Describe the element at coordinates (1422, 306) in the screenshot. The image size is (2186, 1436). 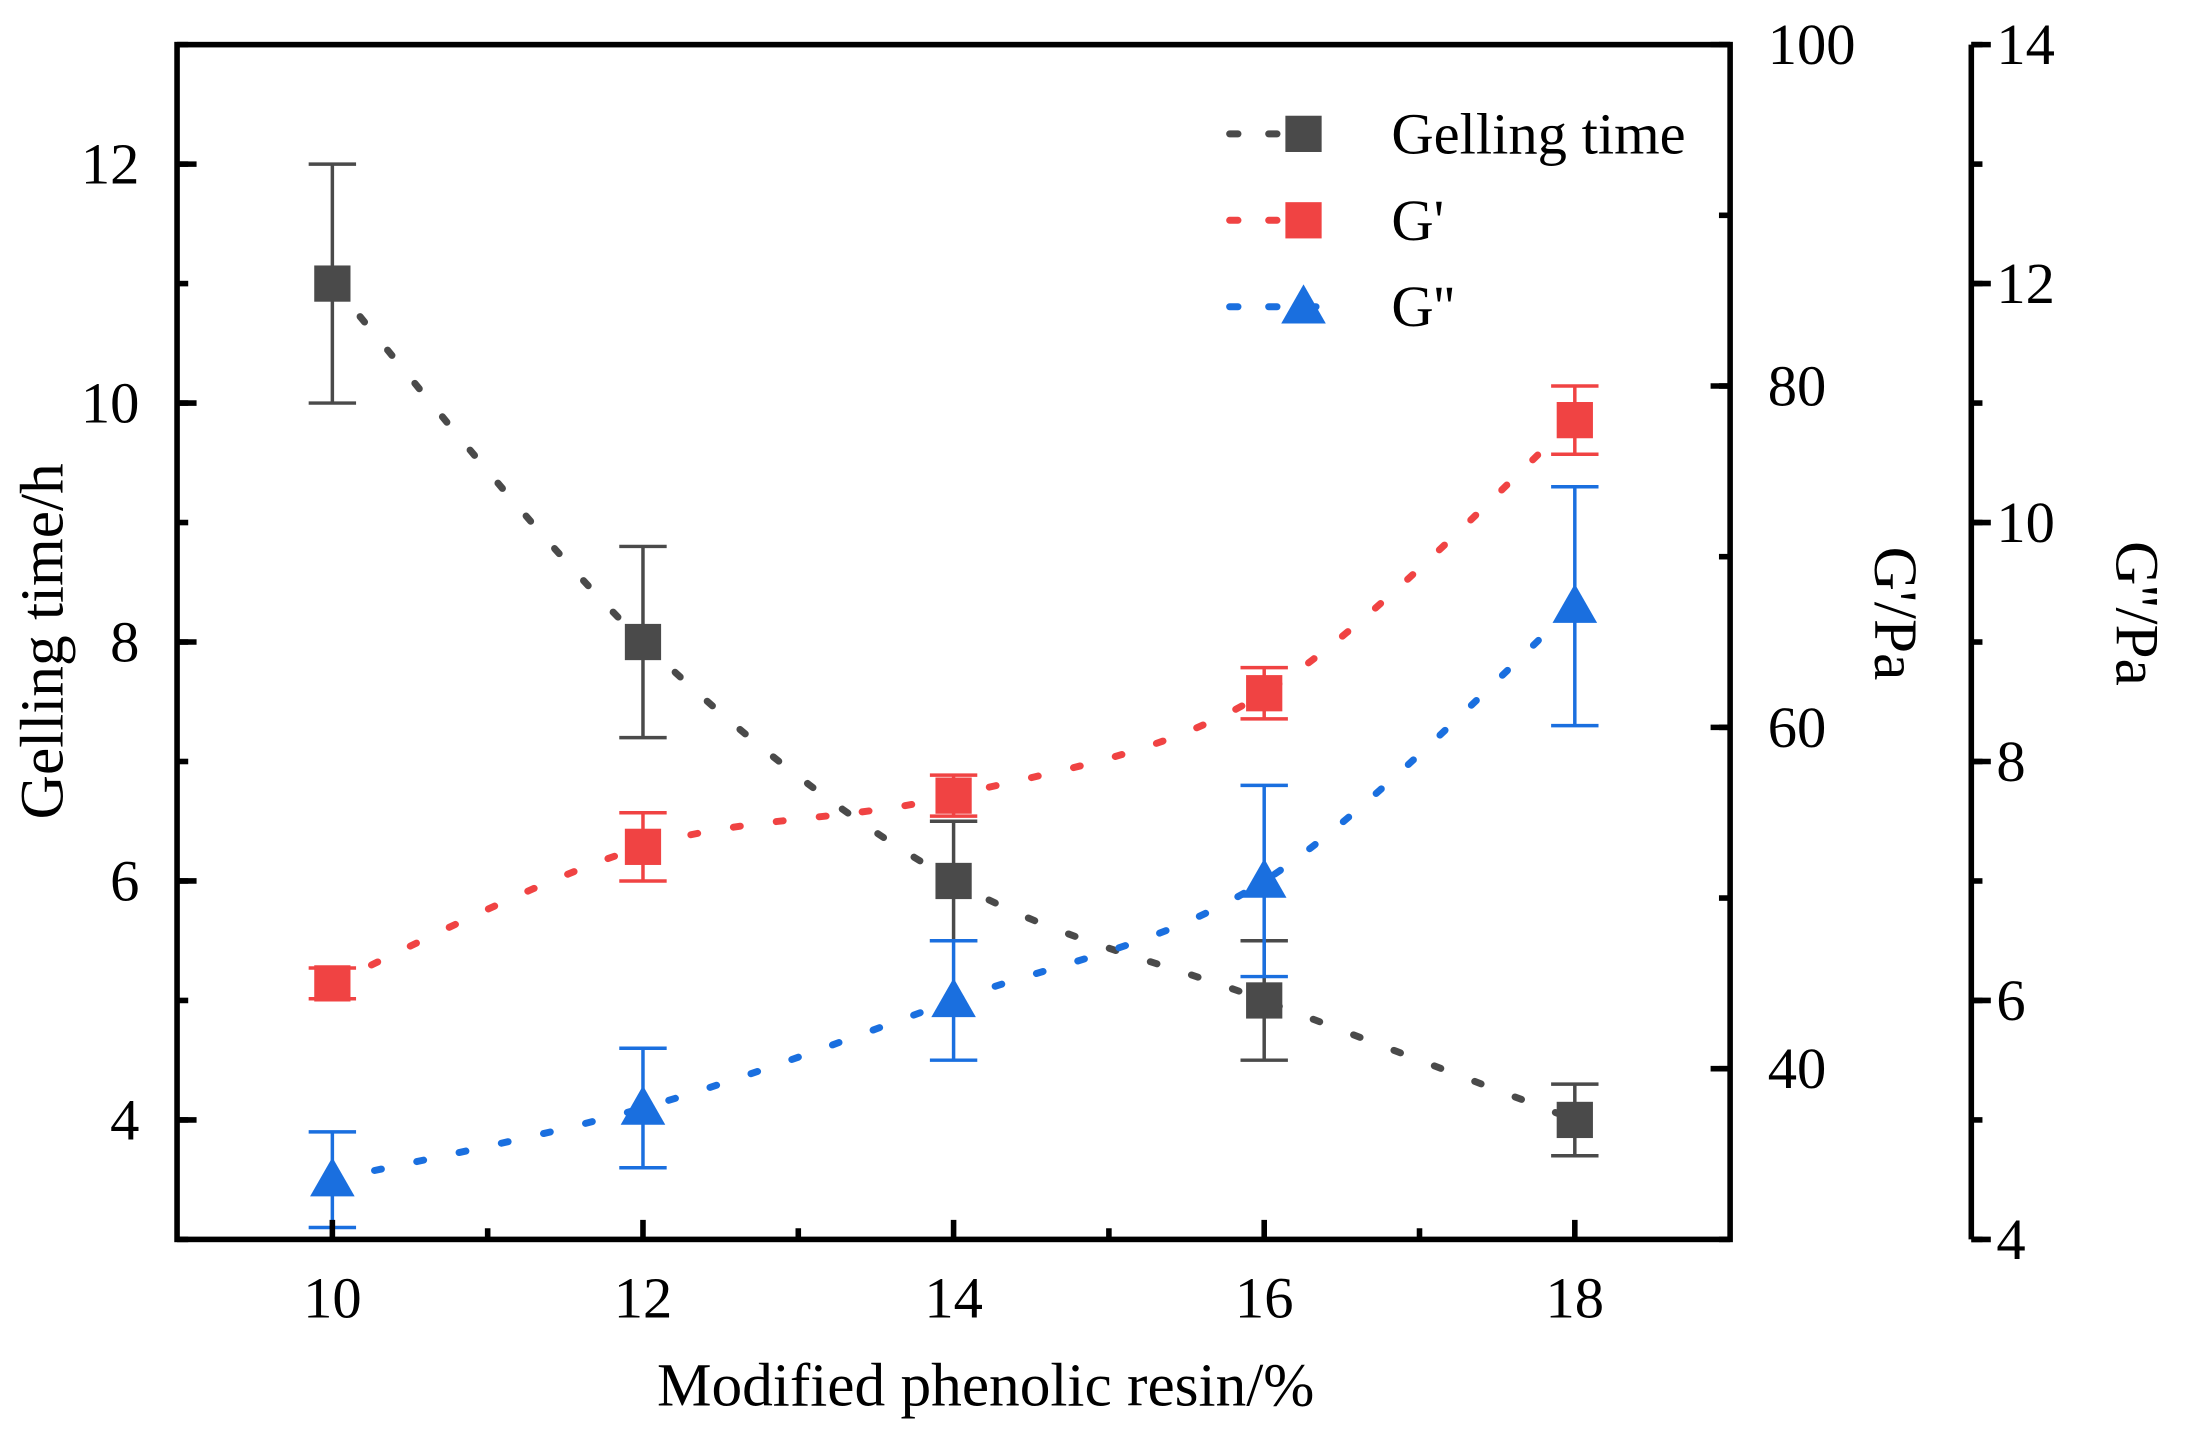
I see `legend-label: G''` at that location.